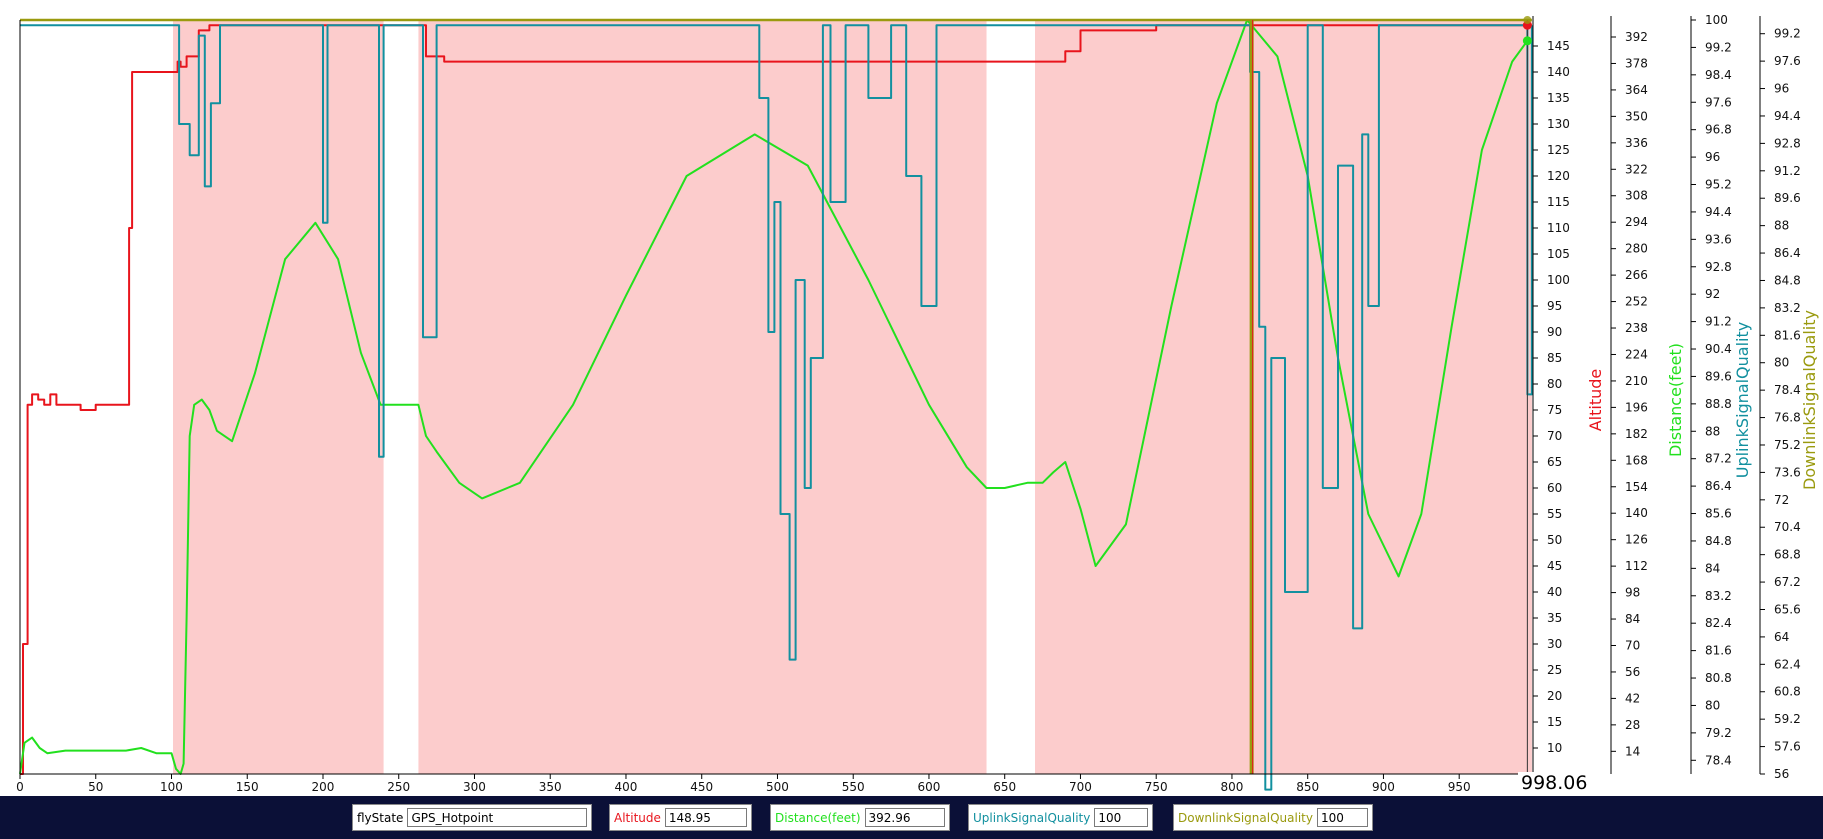  I want to click on altitude-tick-label: 294, so click(1636, 222).